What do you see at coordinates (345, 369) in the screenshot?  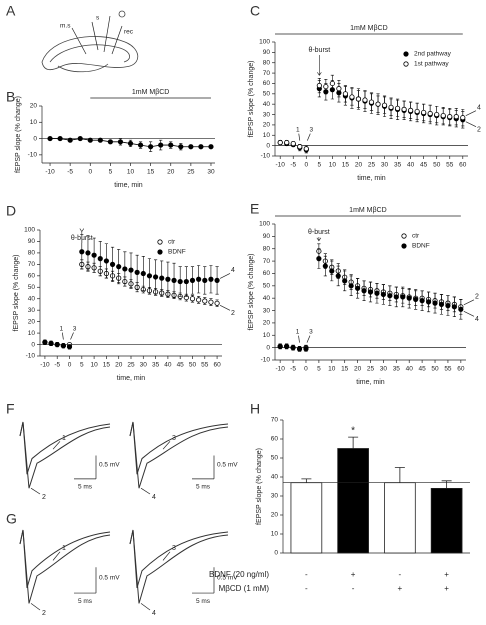 I see `x-tick-label: 15` at bounding box center [345, 369].